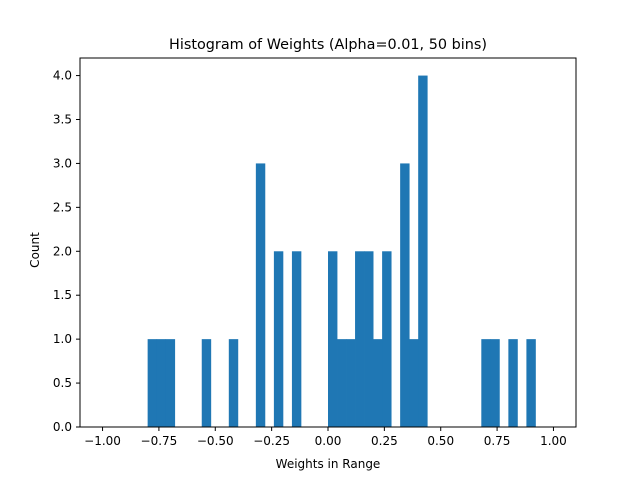  I want to click on y-tick-label: 1.5, so click(62, 295).